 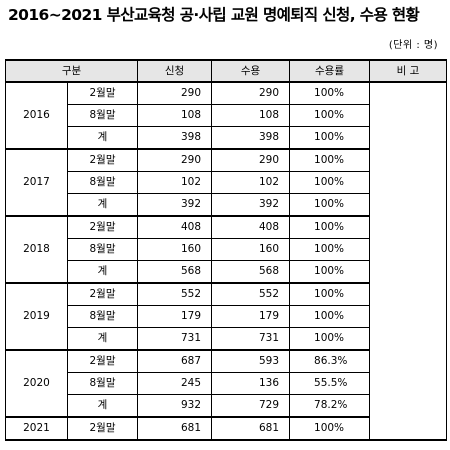 I want to click on document-title: 2016~2021 부산교육청 공·사립 교원 명예퇴직 신청, 수용 현황, so click(x=214, y=15).